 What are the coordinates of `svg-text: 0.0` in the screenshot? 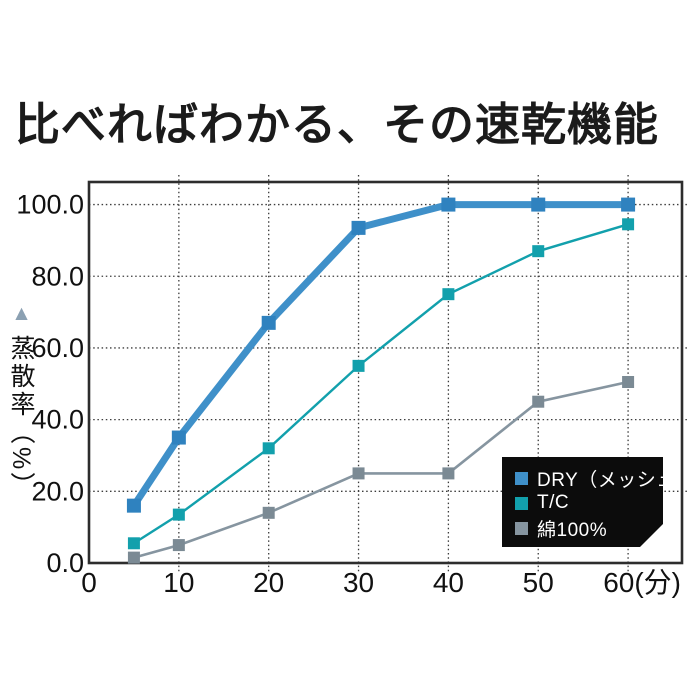 It's located at (65, 563).